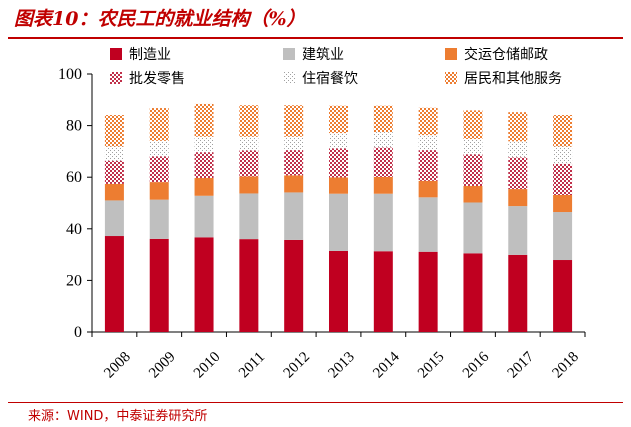  What do you see at coordinates (157, 79) in the screenshot?
I see `legend-label: 批发零售` at bounding box center [157, 79].